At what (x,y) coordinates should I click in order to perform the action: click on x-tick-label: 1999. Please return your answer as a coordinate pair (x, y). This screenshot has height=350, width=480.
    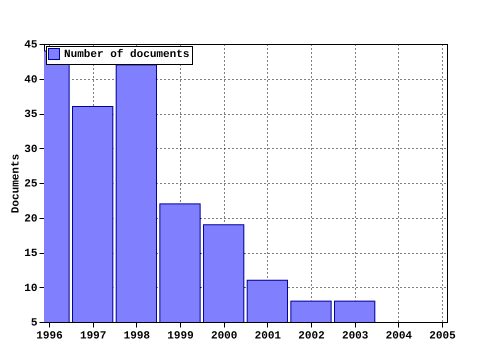
    Looking at the image, I should click on (180, 336).